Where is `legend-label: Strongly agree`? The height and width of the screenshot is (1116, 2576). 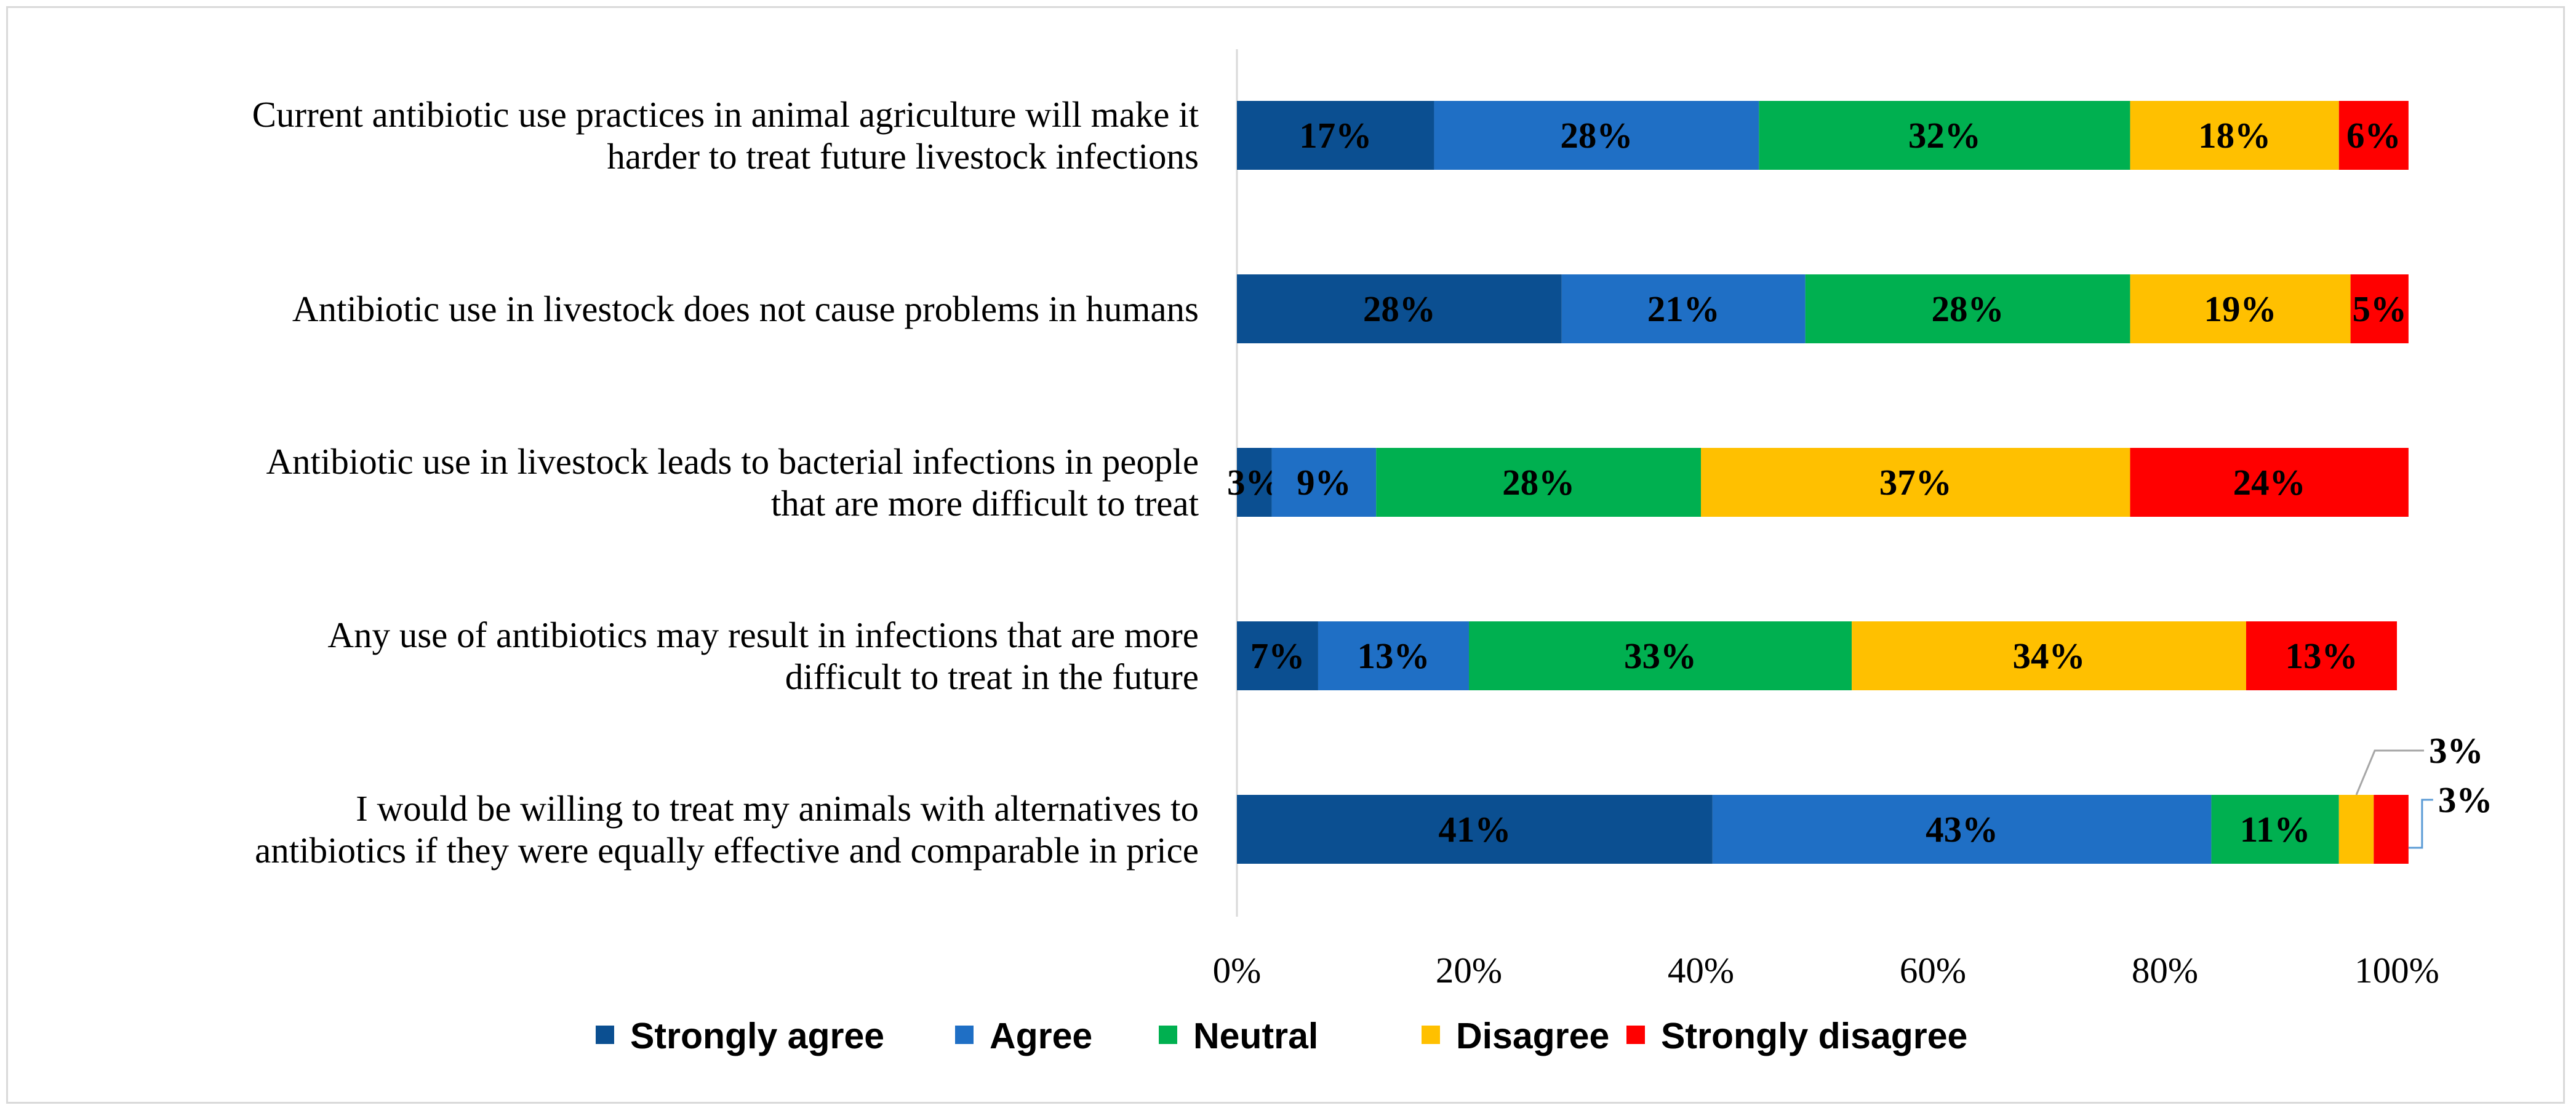
legend-label: Strongly agree is located at coordinates (757, 1036).